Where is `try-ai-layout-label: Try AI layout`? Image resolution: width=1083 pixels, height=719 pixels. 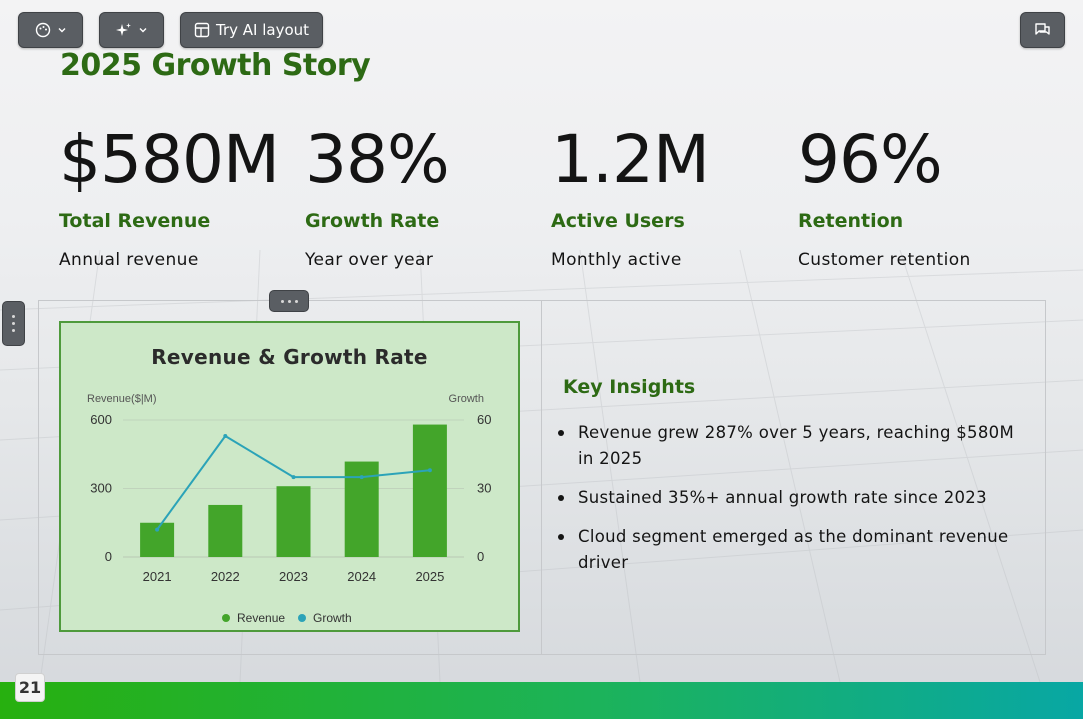
try-ai-layout-label: Try AI layout is located at coordinates (262, 30).